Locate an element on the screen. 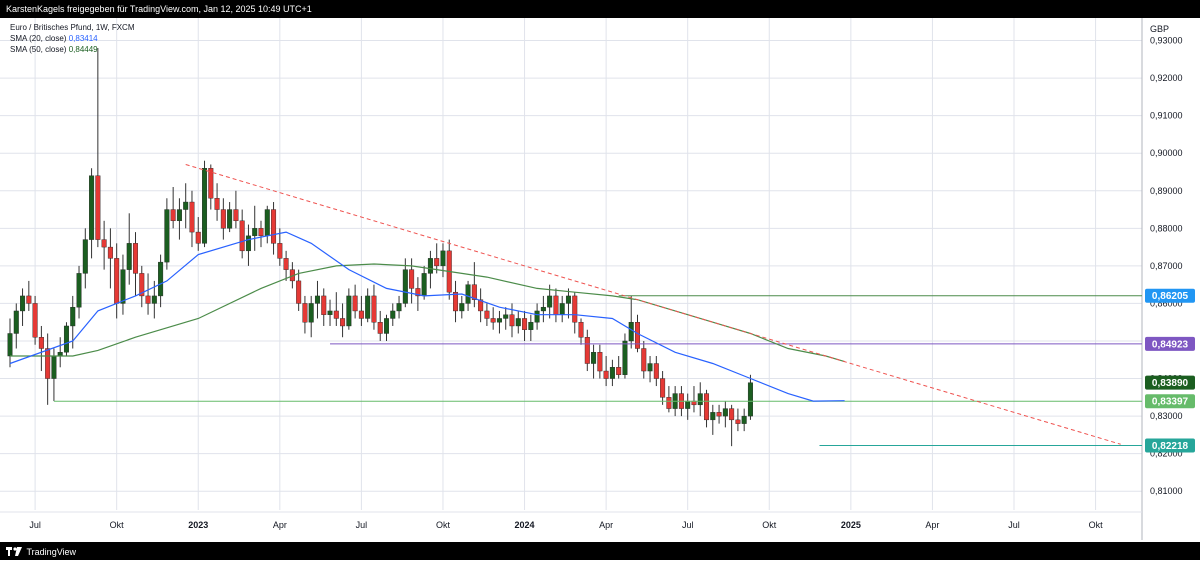  sma20-legend: SMA (20, close) 0,83414 is located at coordinates (72, 38).